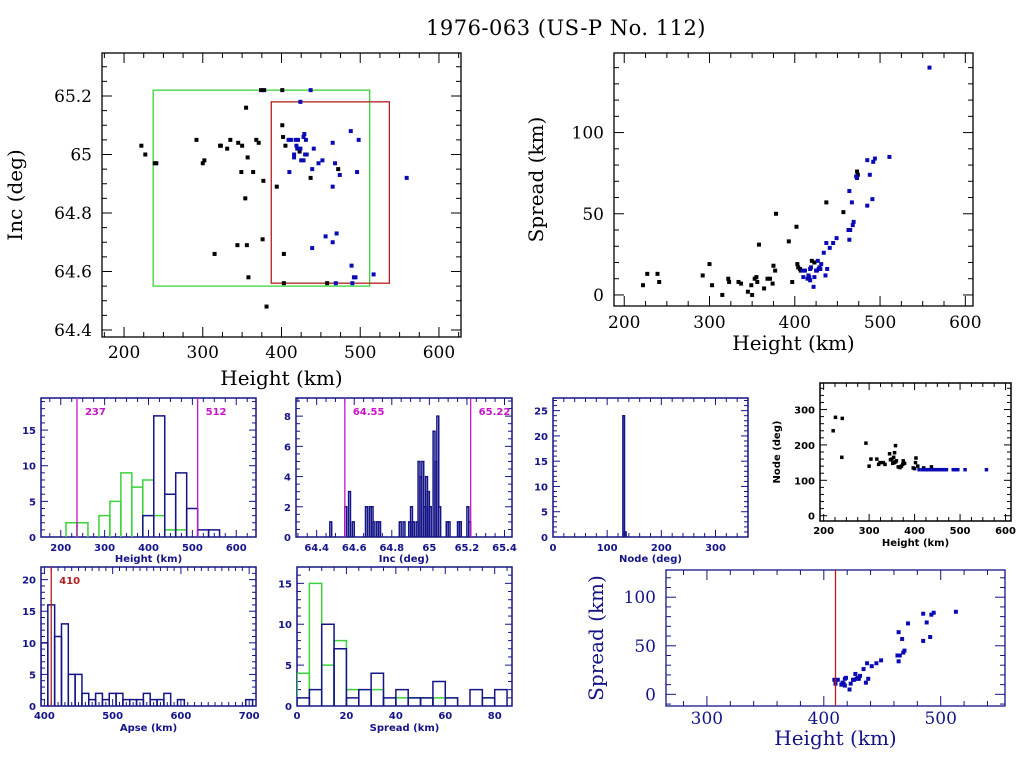 The height and width of the screenshot is (768, 1024). I want to click on x-tick-label: 64.8, so click(391, 548).